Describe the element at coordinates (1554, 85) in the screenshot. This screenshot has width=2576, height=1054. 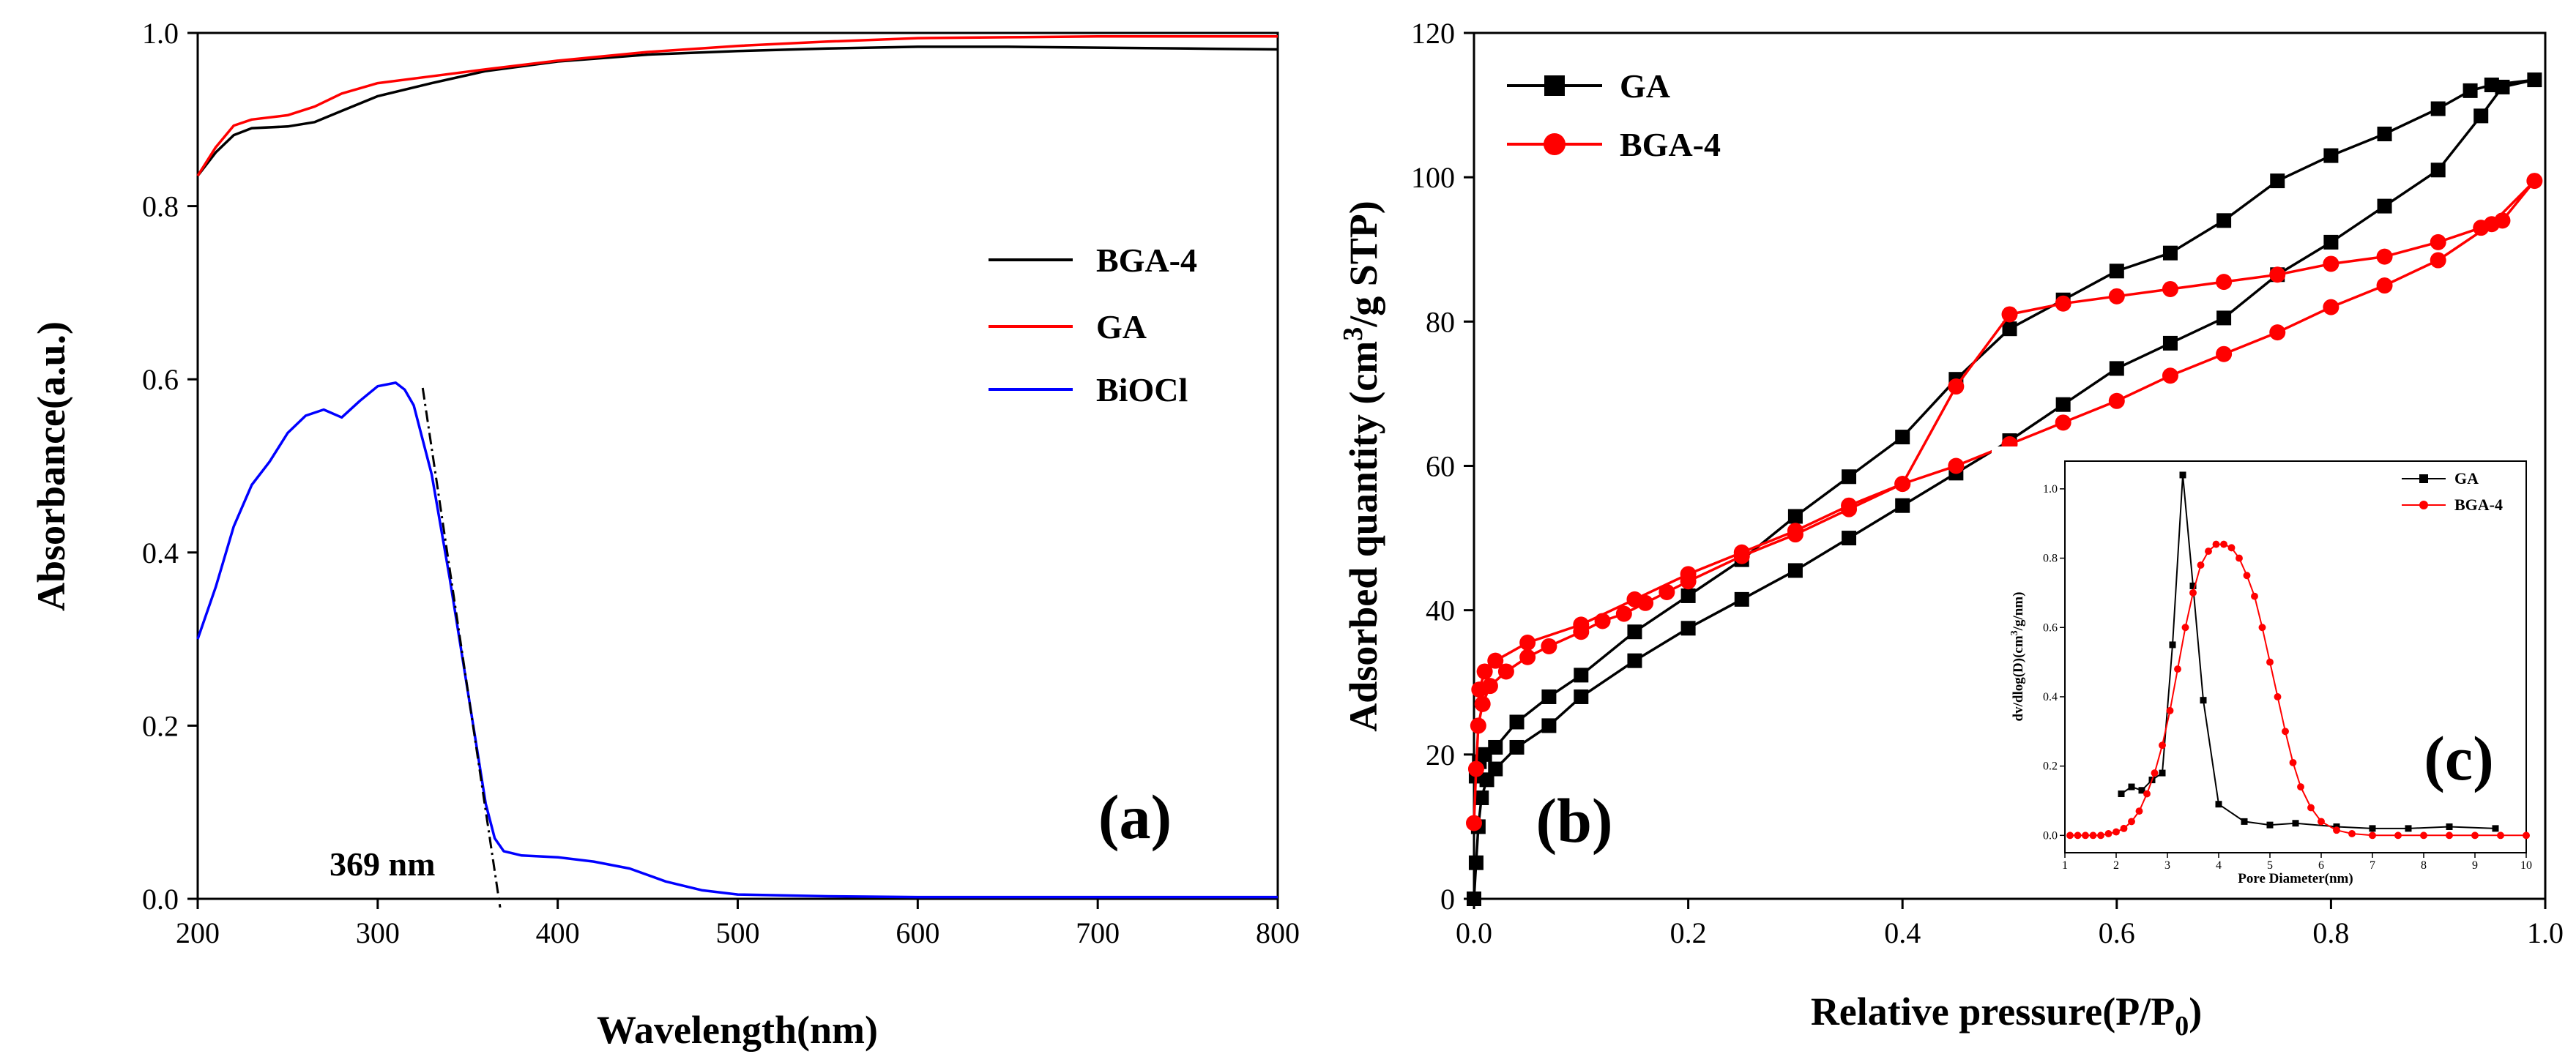
I see `legend-ga-marker-b` at that location.